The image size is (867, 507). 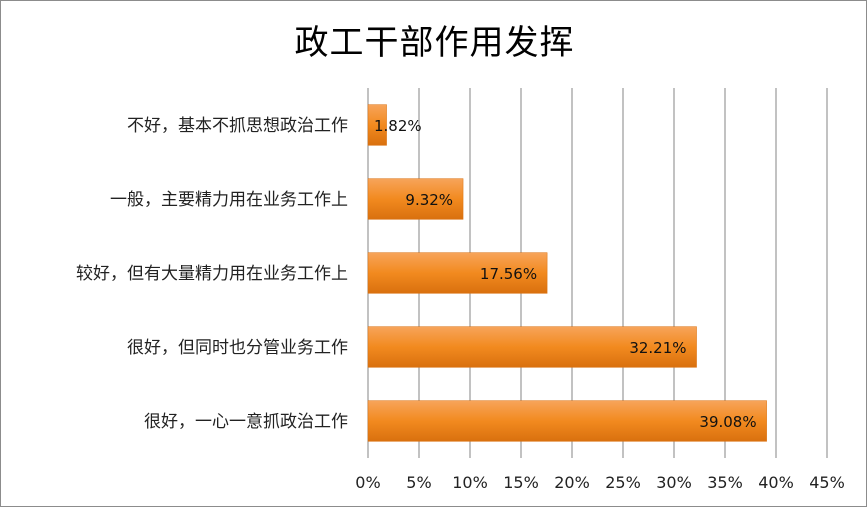 What do you see at coordinates (674, 482) in the screenshot?
I see `x-tick-label: 30%` at bounding box center [674, 482].